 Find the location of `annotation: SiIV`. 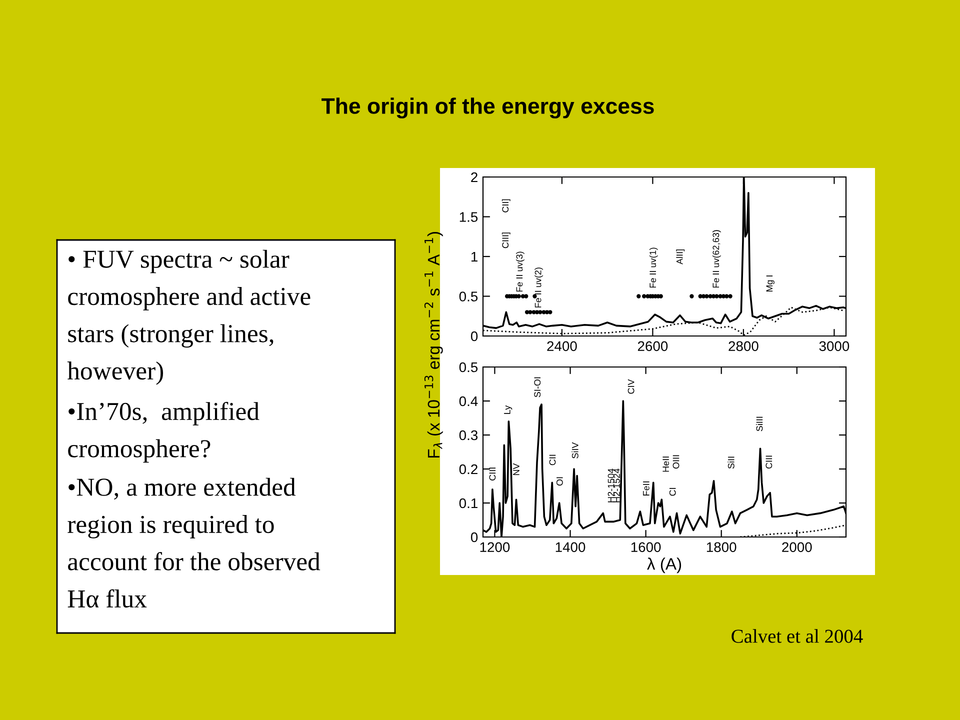

annotation: SiIV is located at coordinates (575, 450).